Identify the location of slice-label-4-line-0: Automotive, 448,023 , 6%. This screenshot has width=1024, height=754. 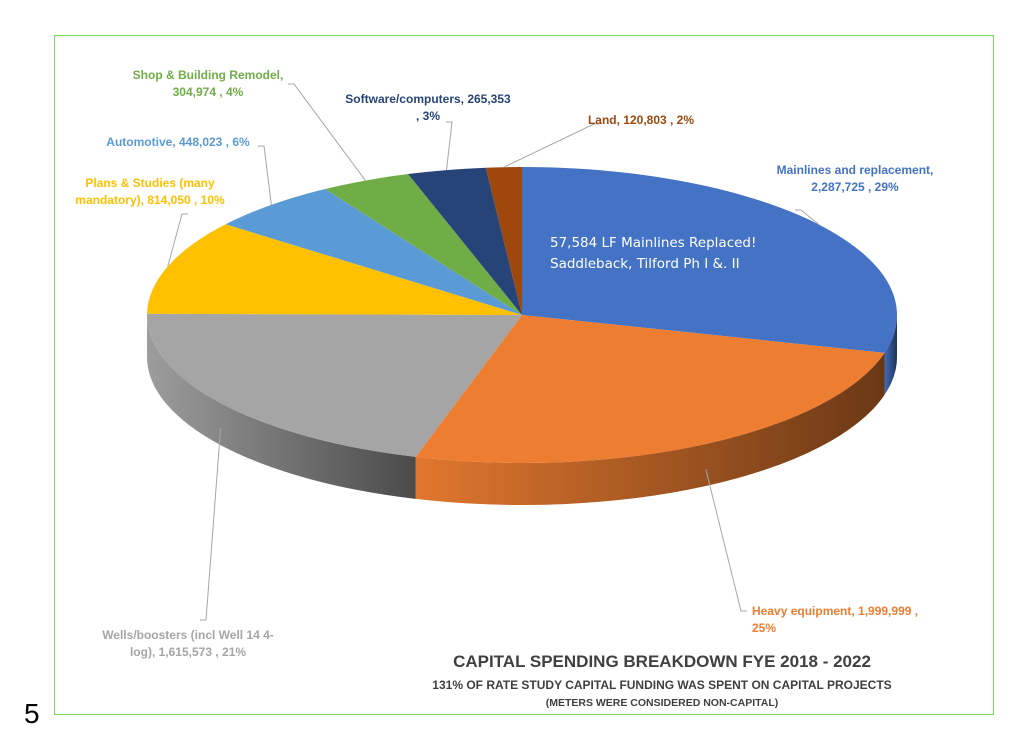
(178, 142).